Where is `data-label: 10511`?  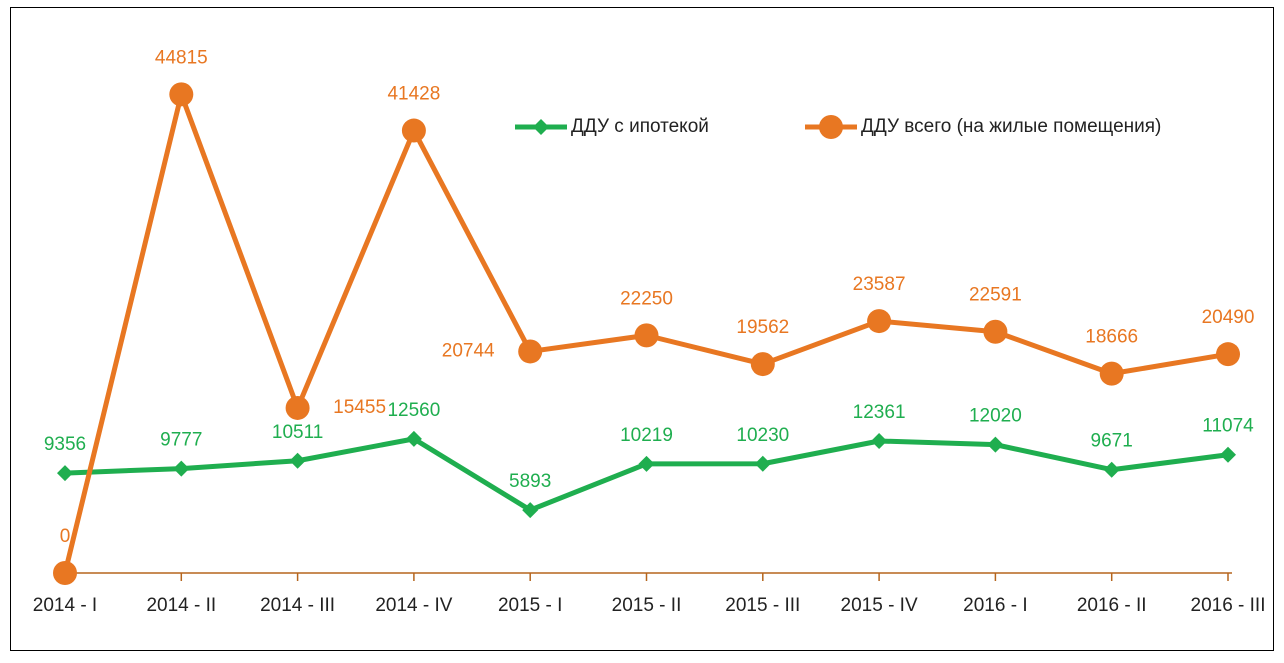
data-label: 10511 is located at coordinates (297, 432).